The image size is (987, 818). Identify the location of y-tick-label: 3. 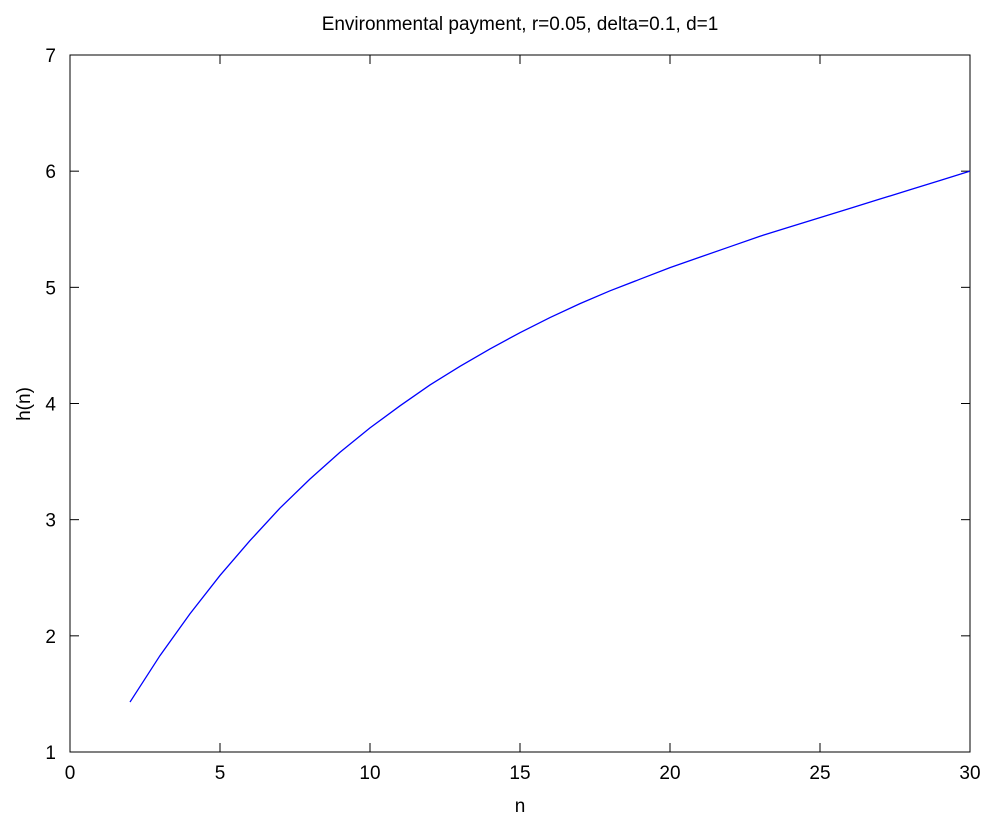
(50, 521).